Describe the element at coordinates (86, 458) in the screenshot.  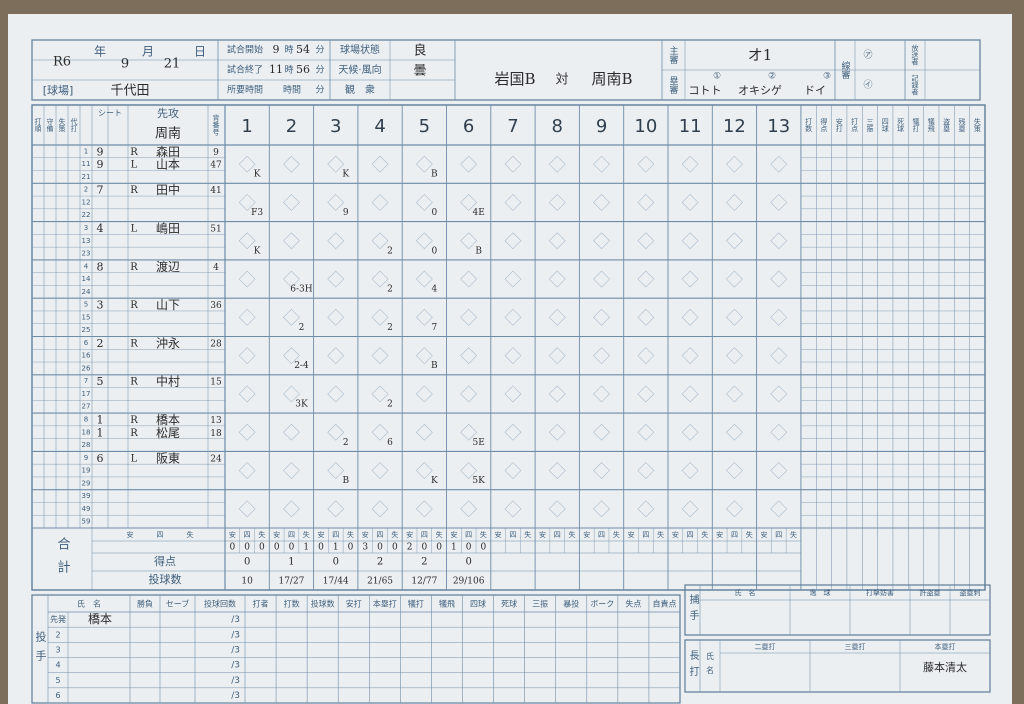
I see `row-number: 9` at that location.